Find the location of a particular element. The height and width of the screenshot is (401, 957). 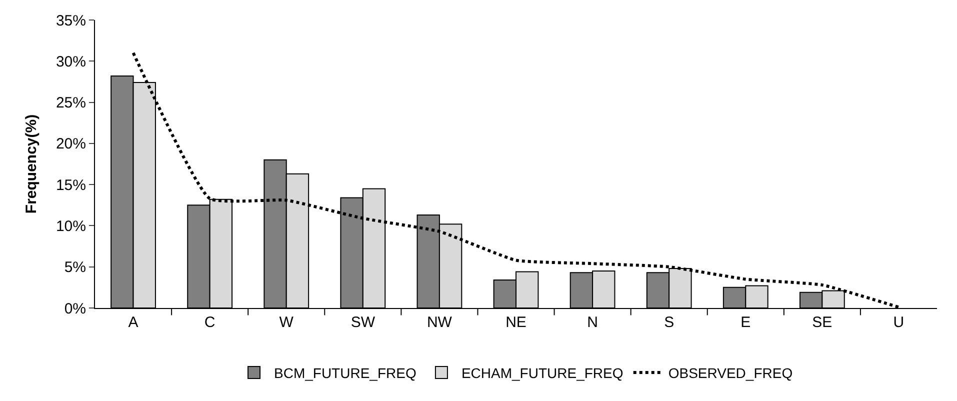

y-tick-label: 5% is located at coordinates (75, 267).